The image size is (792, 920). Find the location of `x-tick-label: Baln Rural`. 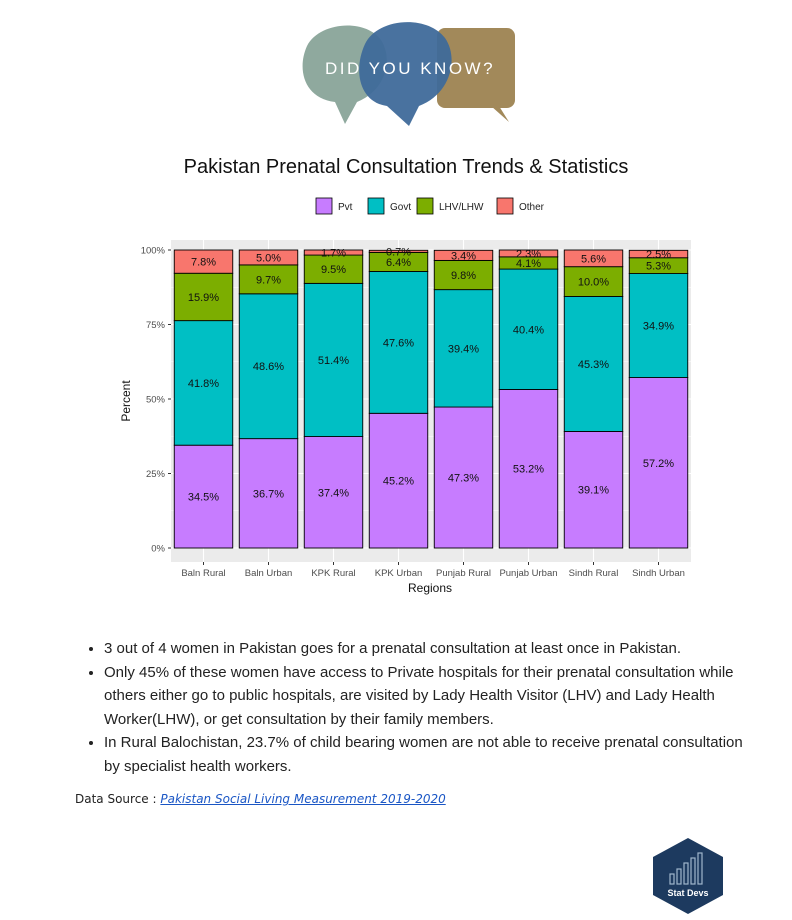

x-tick-label: Baln Rural is located at coordinates (203, 573).